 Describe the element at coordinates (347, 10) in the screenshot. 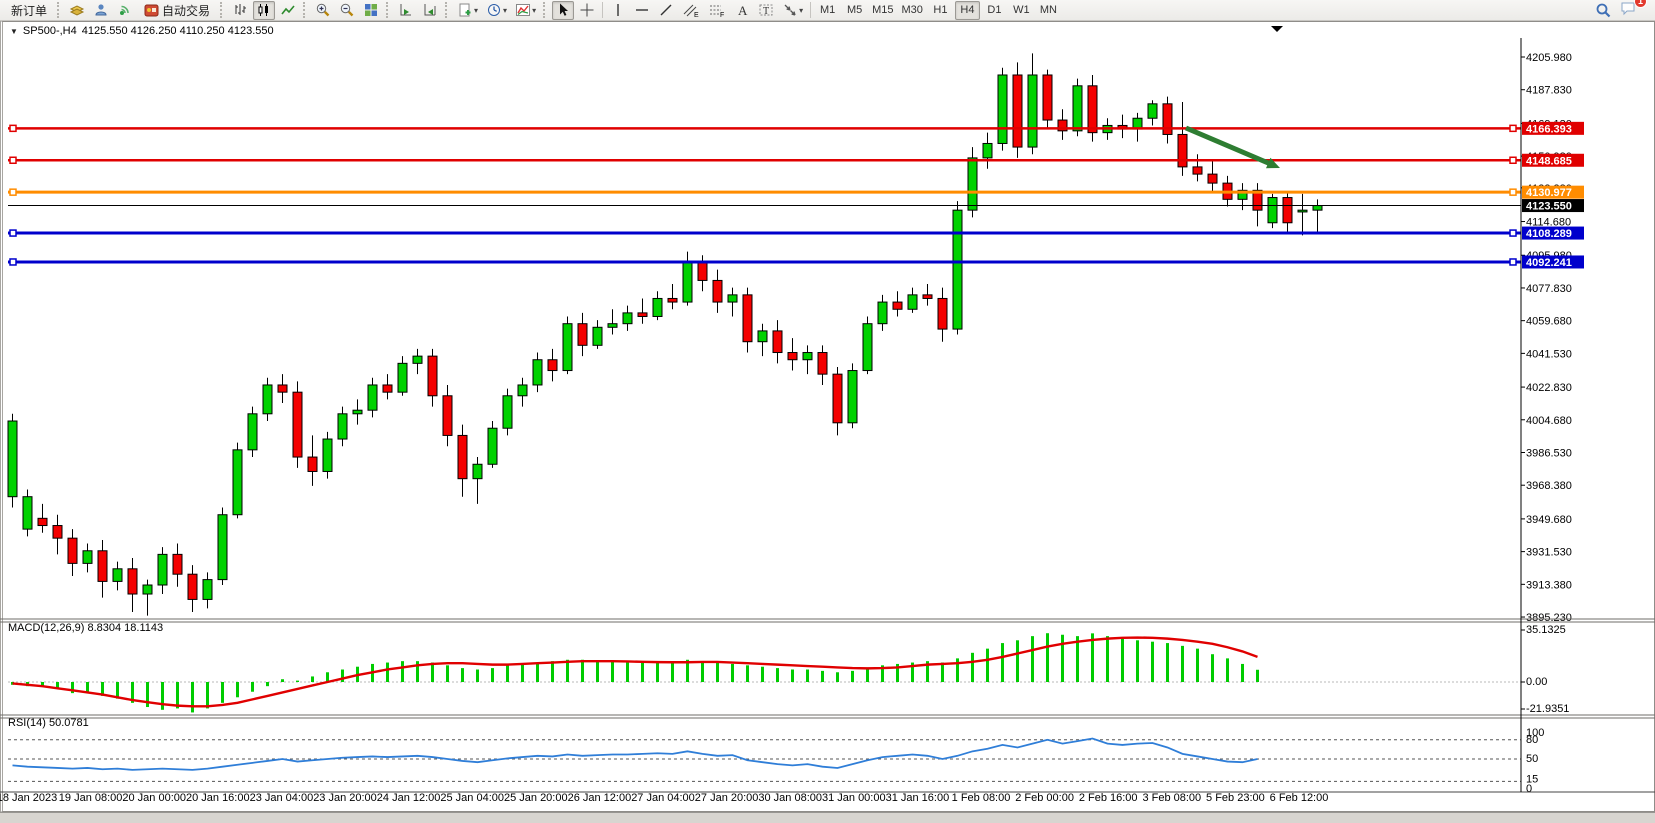

I see `zoom-out-icon` at that location.